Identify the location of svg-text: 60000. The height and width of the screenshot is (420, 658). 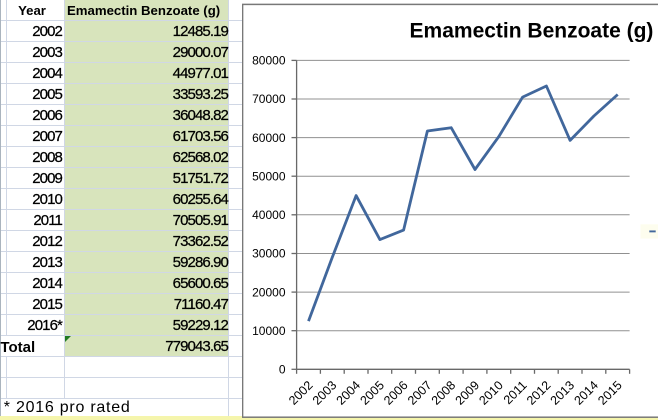
(269, 138).